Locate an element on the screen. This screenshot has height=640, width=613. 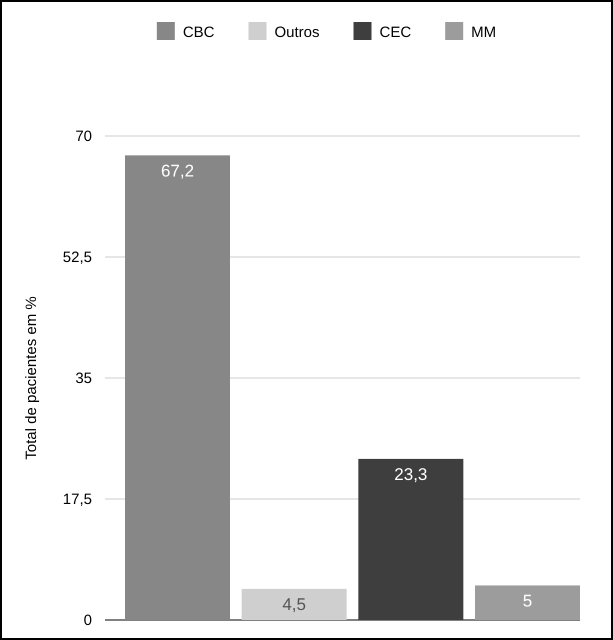
y-tick-label: 52,5 is located at coordinates (77, 257).